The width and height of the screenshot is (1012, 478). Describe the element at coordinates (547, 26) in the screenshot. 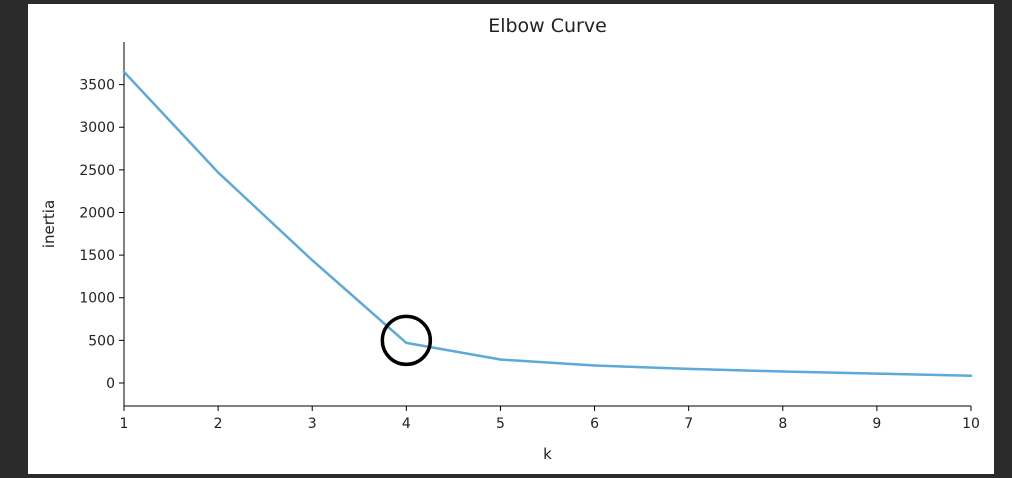

I see `chart-title: Elbow Curve` at that location.